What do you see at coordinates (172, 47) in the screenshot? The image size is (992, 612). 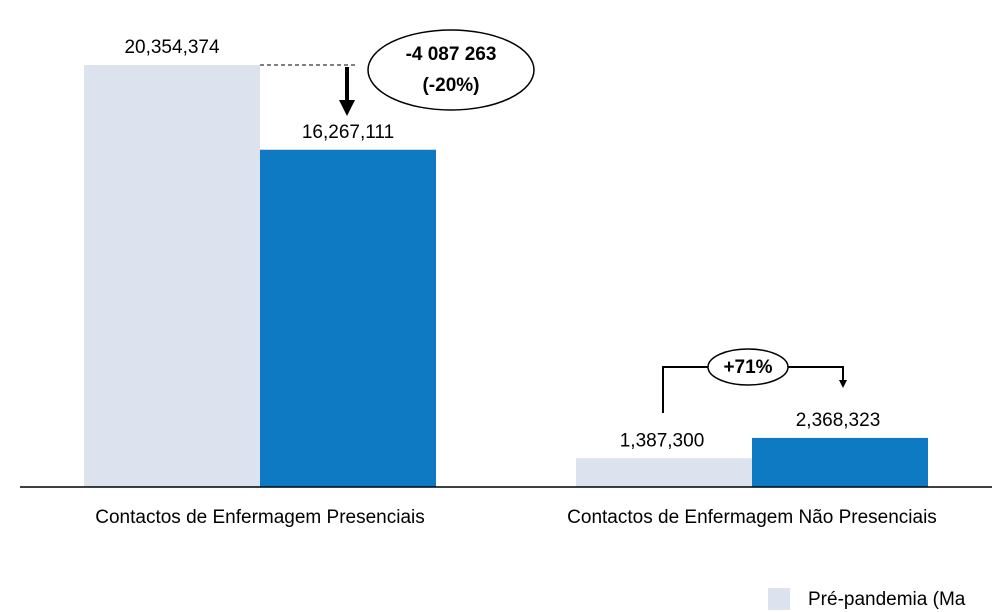 I see `value-label: 20,354,374` at bounding box center [172, 47].